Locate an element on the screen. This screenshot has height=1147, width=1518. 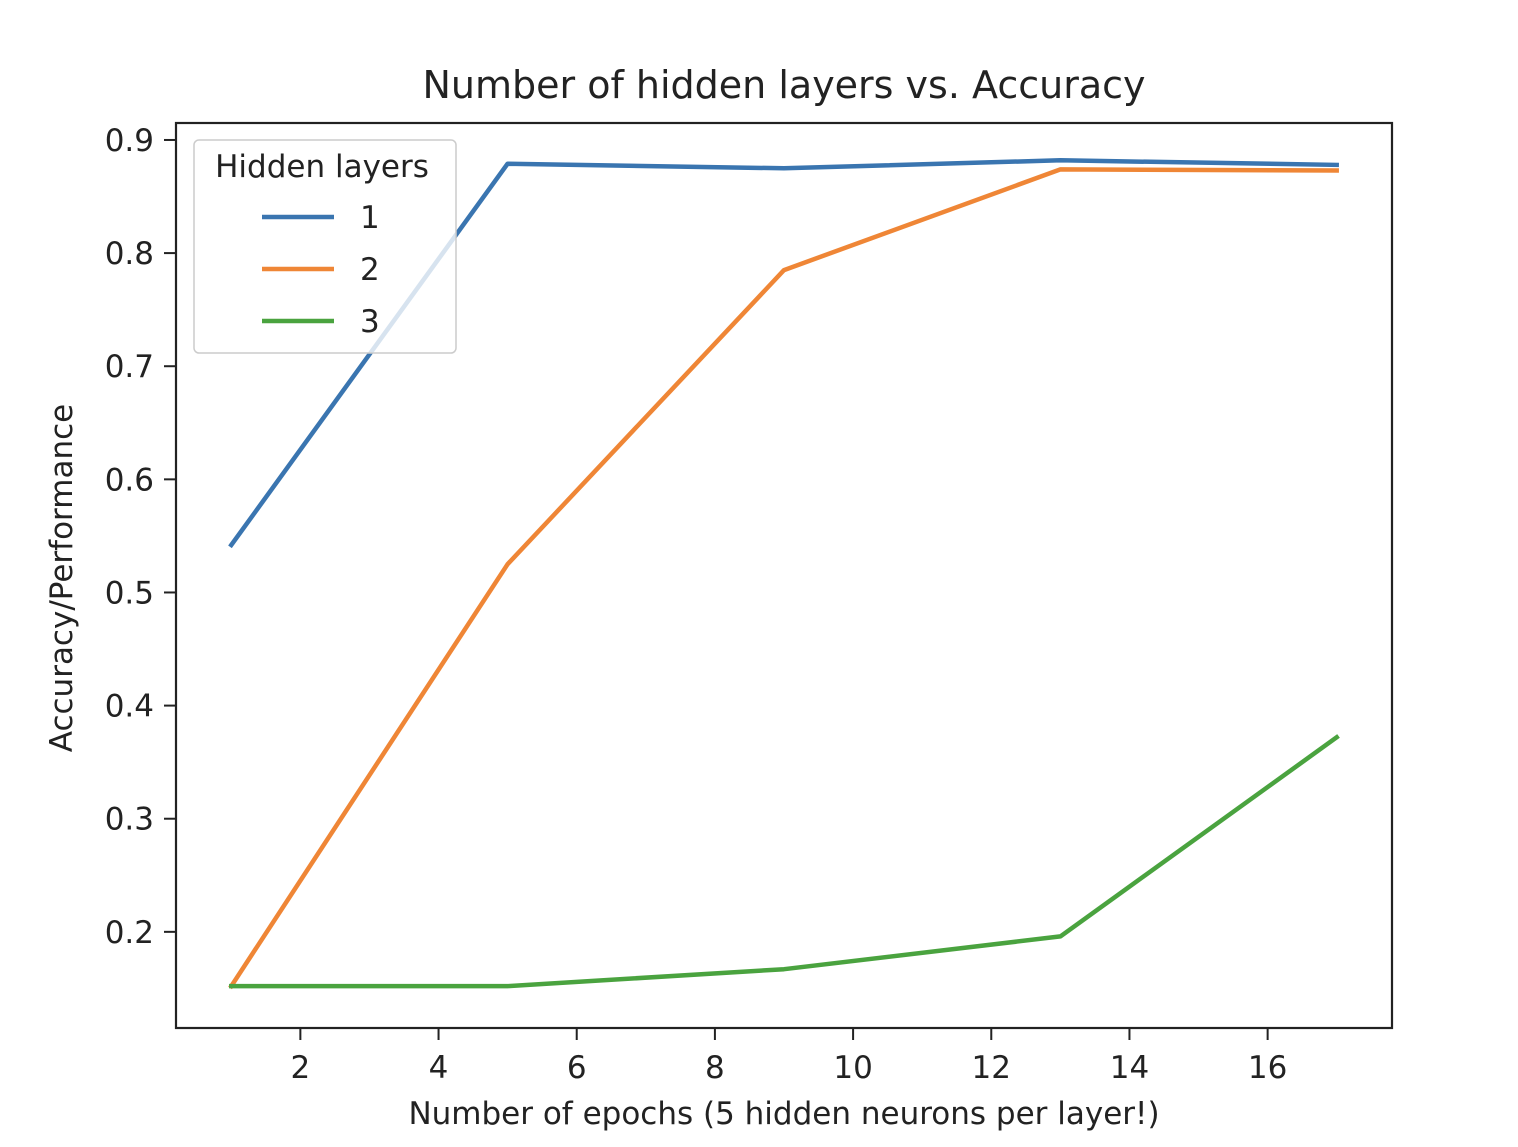
x-tick-label: 2 is located at coordinates (300, 1068).